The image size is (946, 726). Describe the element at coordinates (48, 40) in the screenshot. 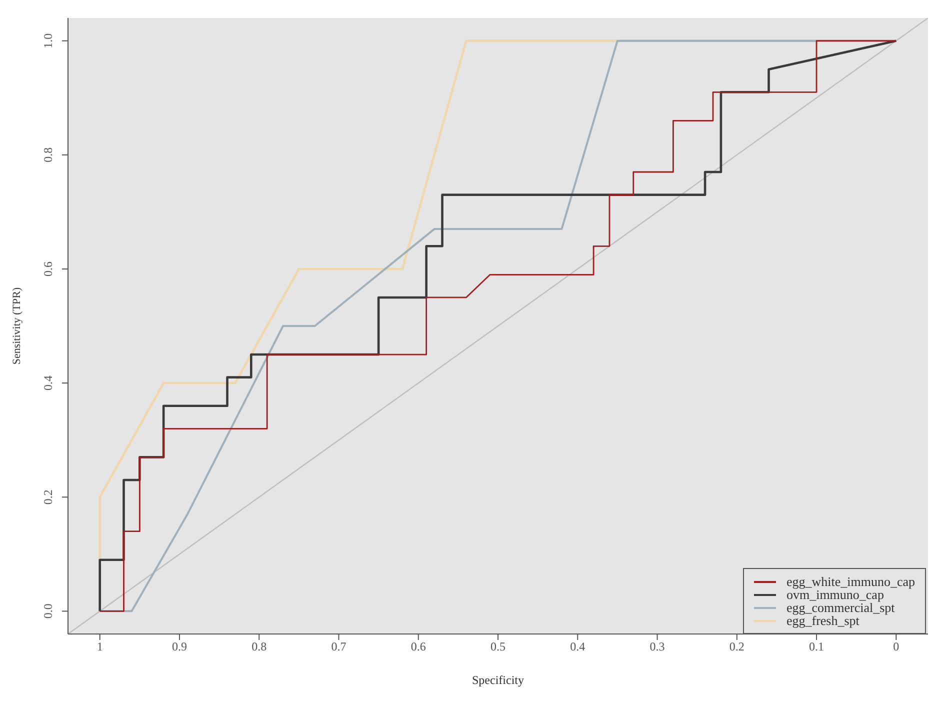

I see `y-tick-label: 1.0` at that location.